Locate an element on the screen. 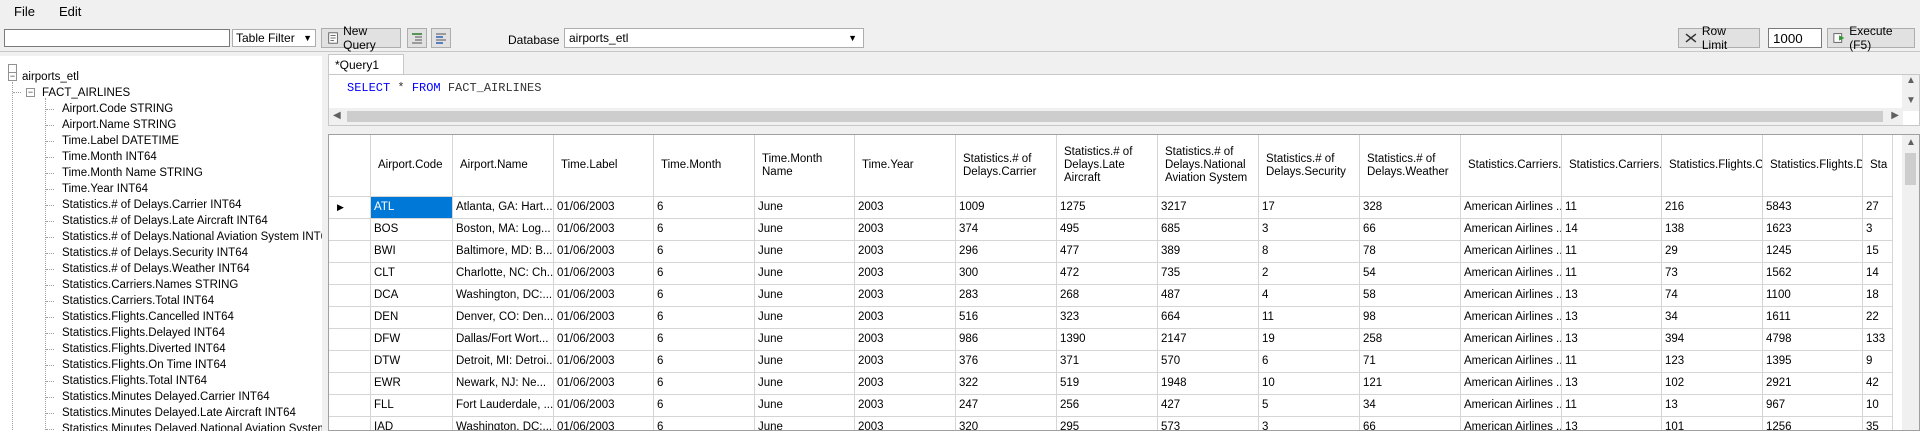  tree-node-column: Statistics.# of Delays.Security INT64 is located at coordinates (155, 253).